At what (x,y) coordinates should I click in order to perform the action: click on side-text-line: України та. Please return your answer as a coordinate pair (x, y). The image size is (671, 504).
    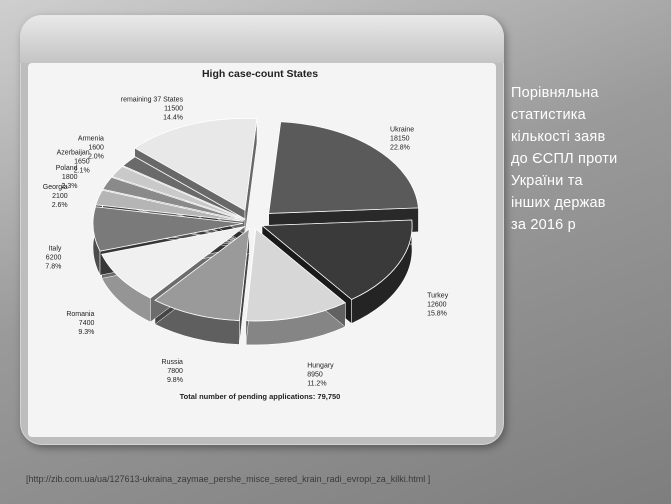
    Looking at the image, I should click on (547, 181).